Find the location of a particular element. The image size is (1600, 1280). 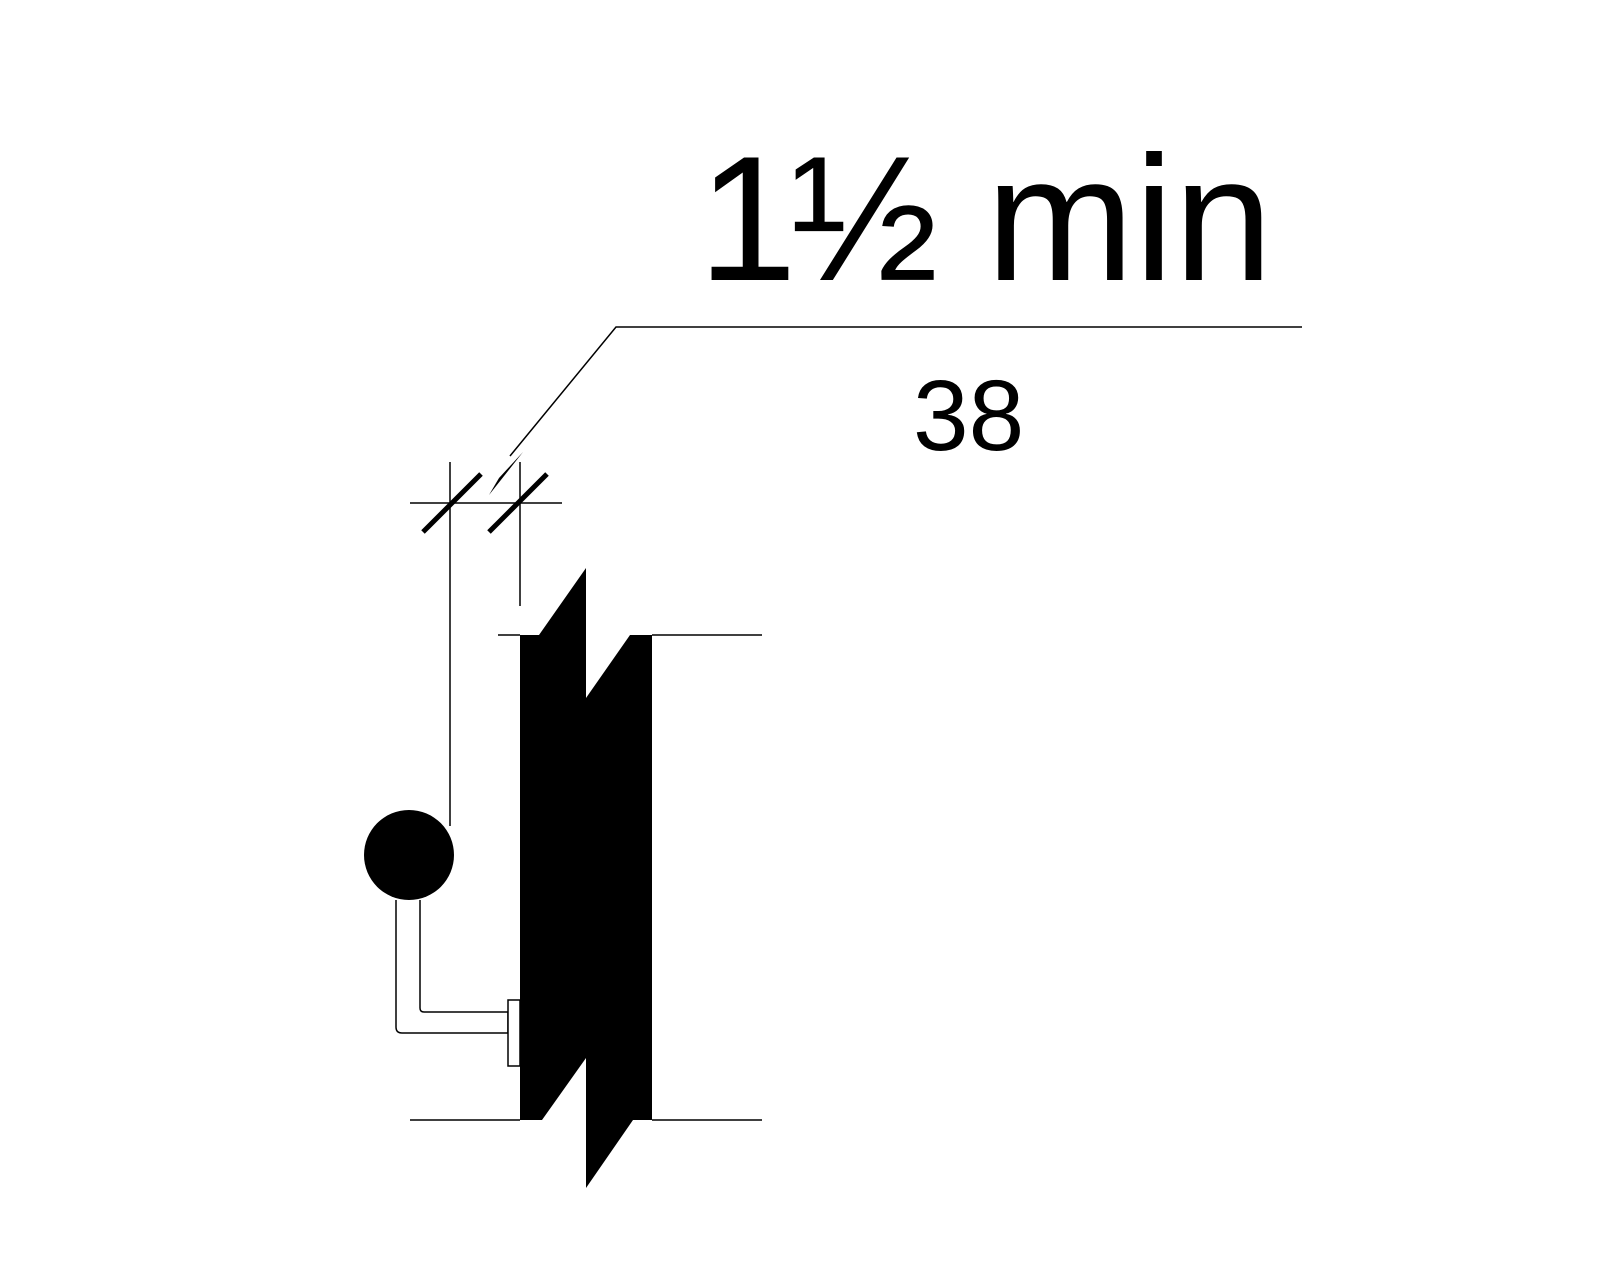

leader-line is located at coordinates (905, 391).